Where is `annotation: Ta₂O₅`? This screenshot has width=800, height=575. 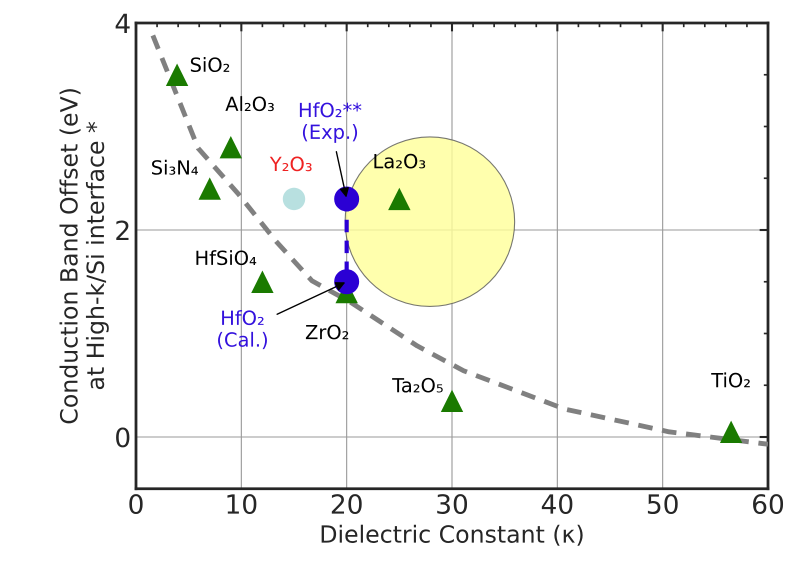
annotation: Ta₂O₅ is located at coordinates (417, 385).